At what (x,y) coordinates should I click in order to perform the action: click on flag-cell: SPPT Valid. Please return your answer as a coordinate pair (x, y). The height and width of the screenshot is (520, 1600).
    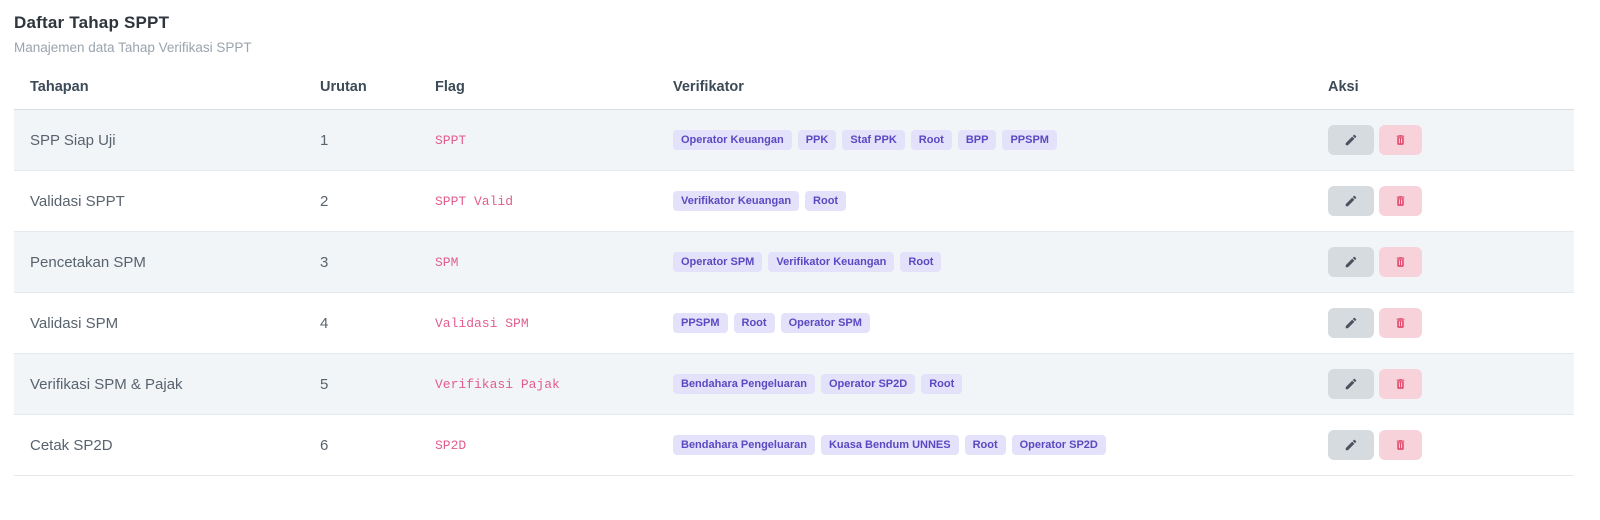
    Looking at the image, I should click on (474, 201).